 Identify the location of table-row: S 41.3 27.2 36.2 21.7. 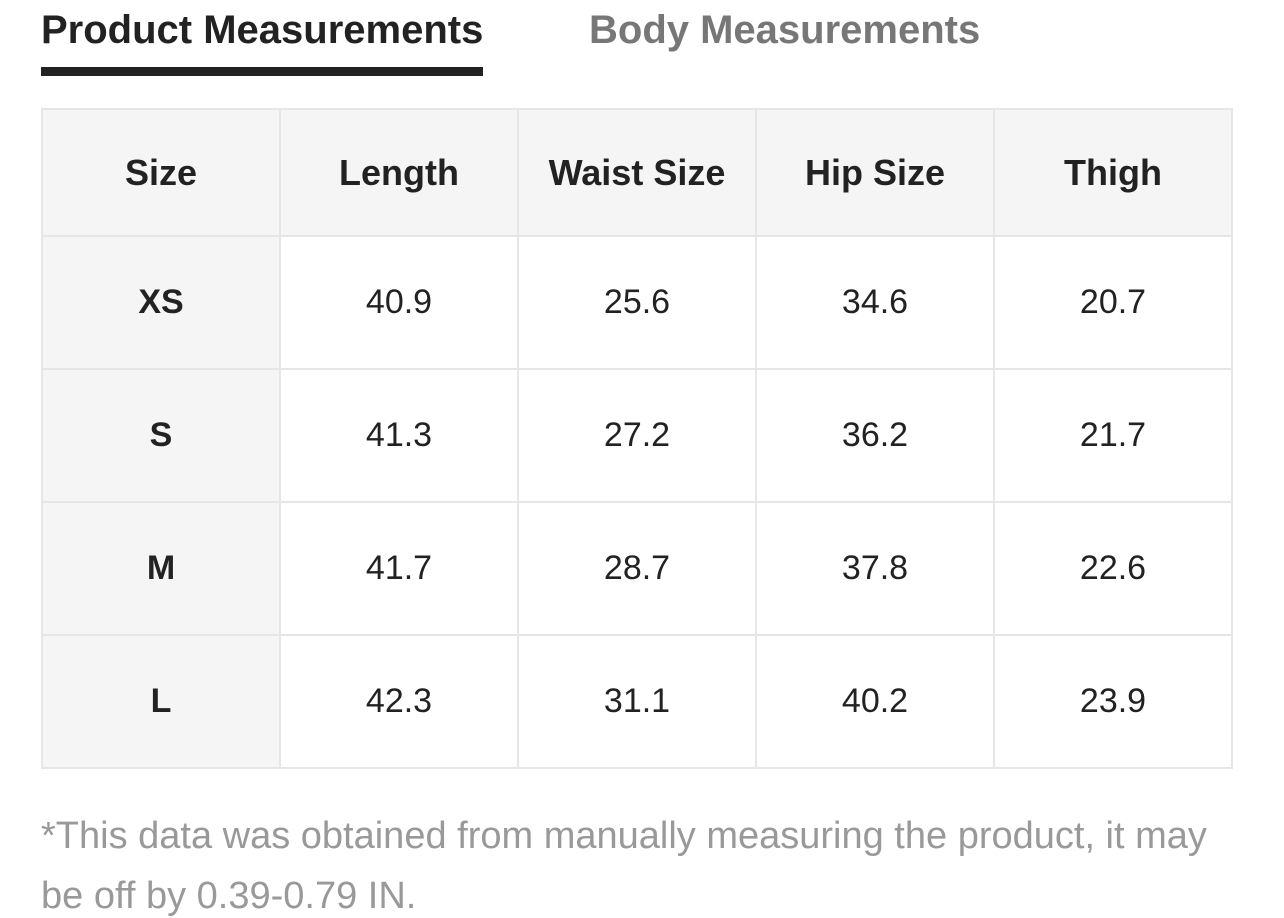
(637, 435).